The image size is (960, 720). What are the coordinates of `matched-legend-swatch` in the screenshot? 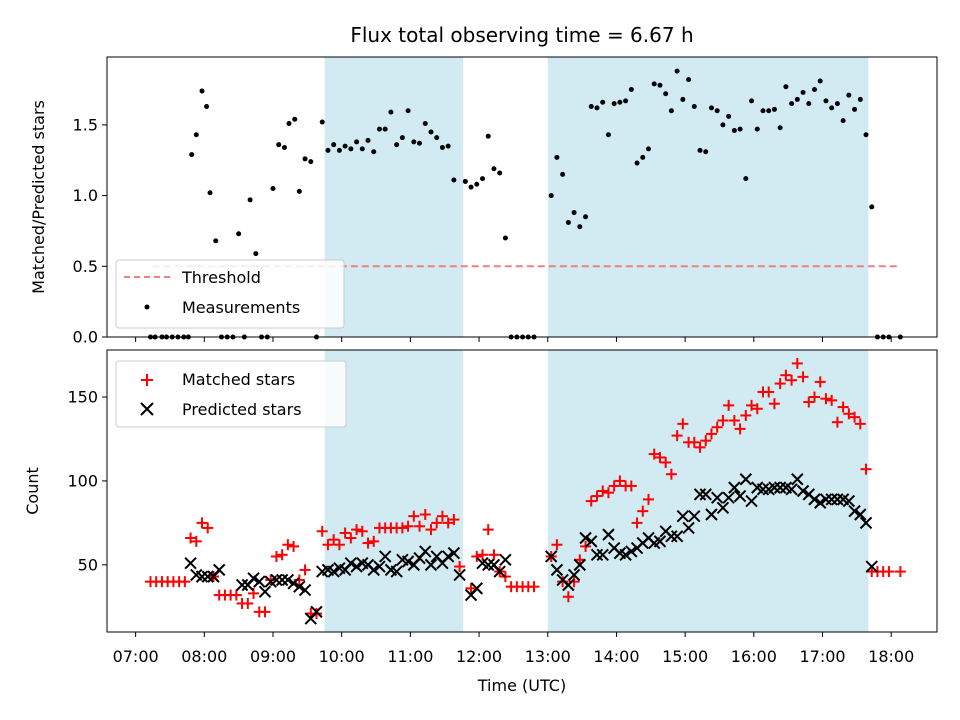 It's located at (147, 380).